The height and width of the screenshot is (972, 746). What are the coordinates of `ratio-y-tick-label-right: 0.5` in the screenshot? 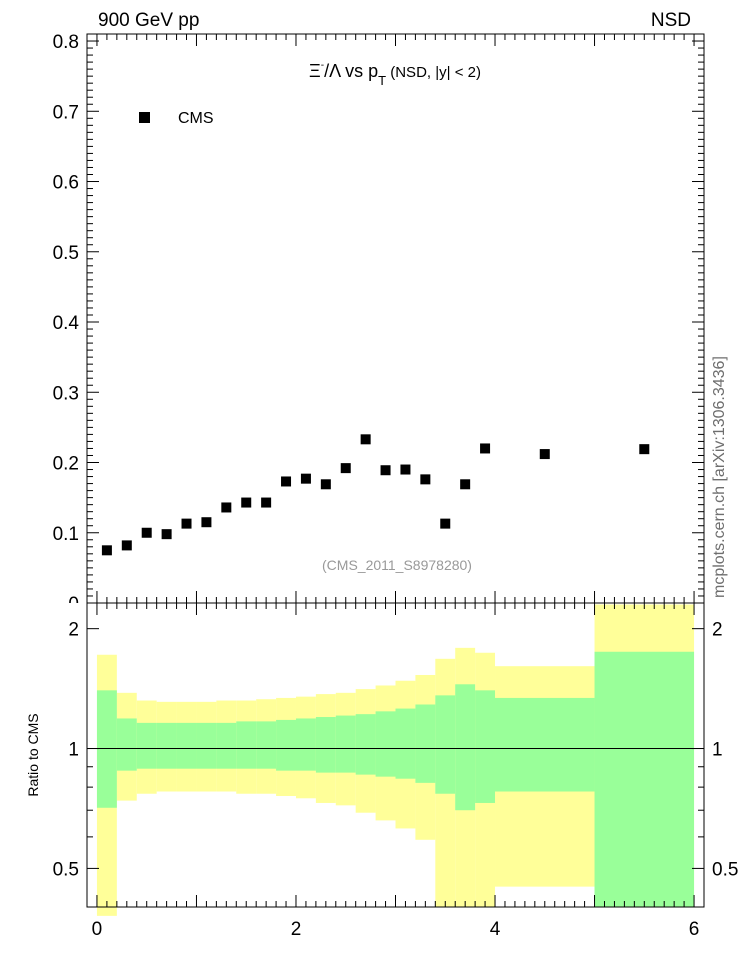 It's located at (725, 869).